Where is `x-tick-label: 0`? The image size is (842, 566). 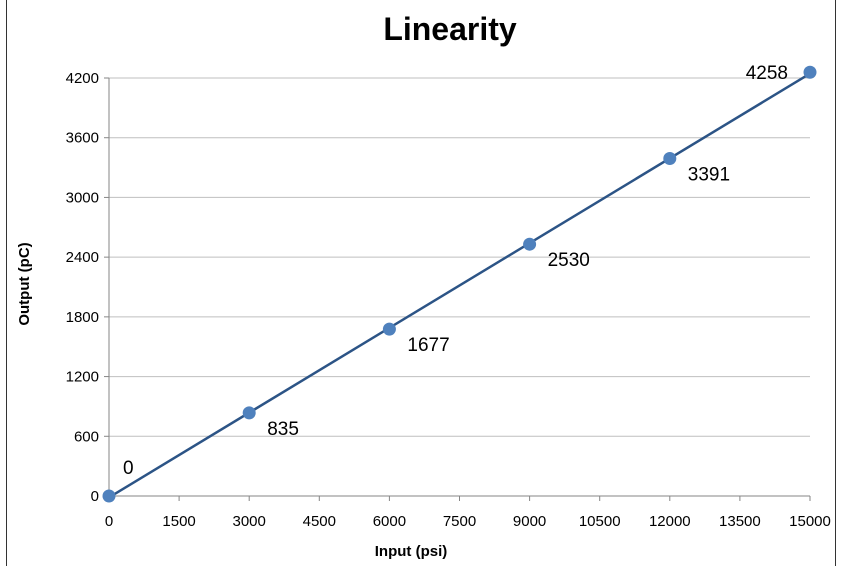 x-tick-label: 0 is located at coordinates (109, 521).